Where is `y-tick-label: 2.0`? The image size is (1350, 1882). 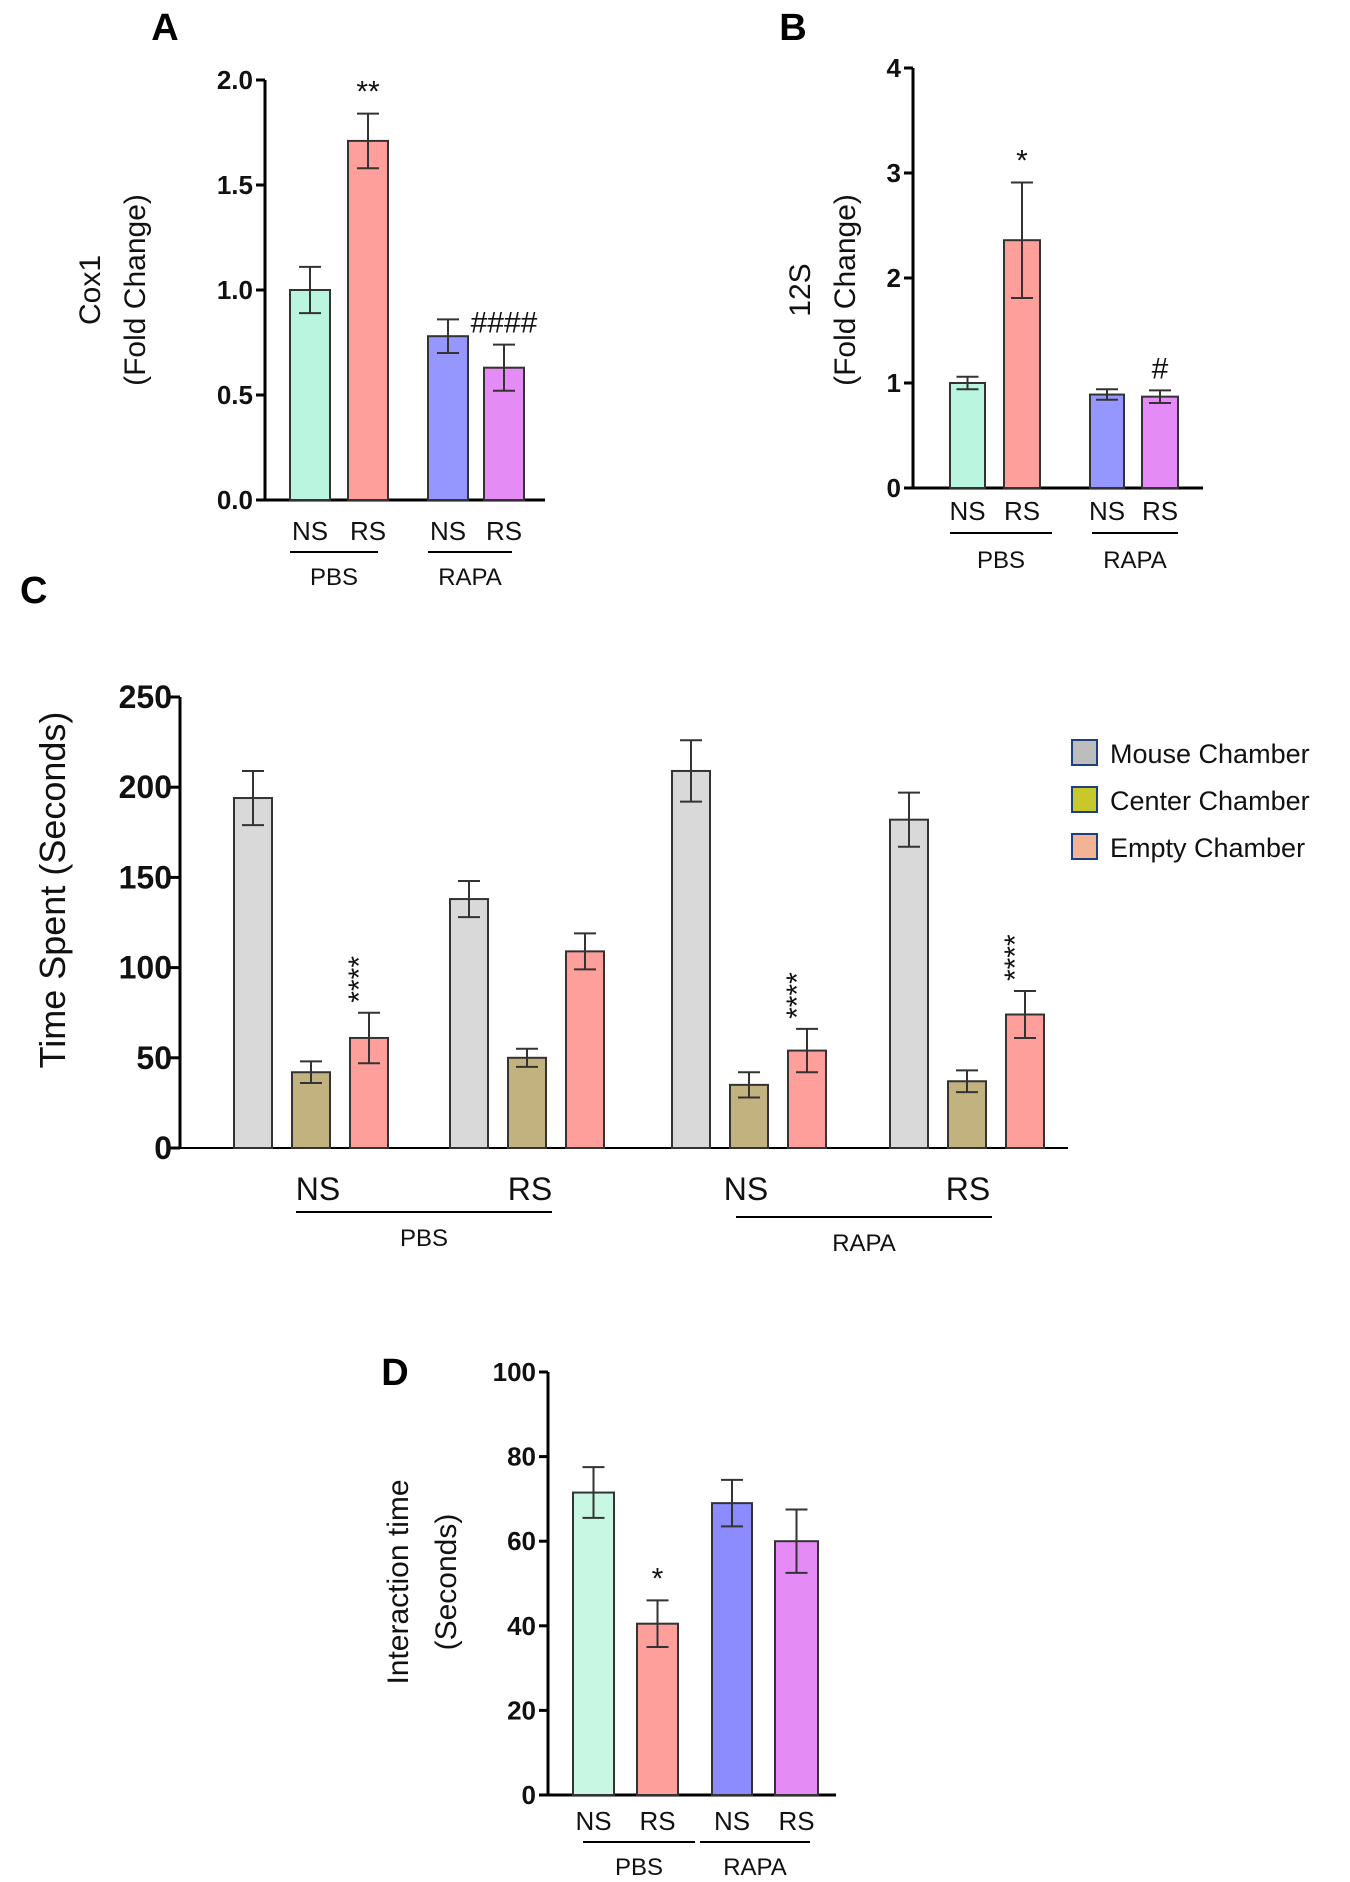
y-tick-label: 2.0 is located at coordinates (235, 80).